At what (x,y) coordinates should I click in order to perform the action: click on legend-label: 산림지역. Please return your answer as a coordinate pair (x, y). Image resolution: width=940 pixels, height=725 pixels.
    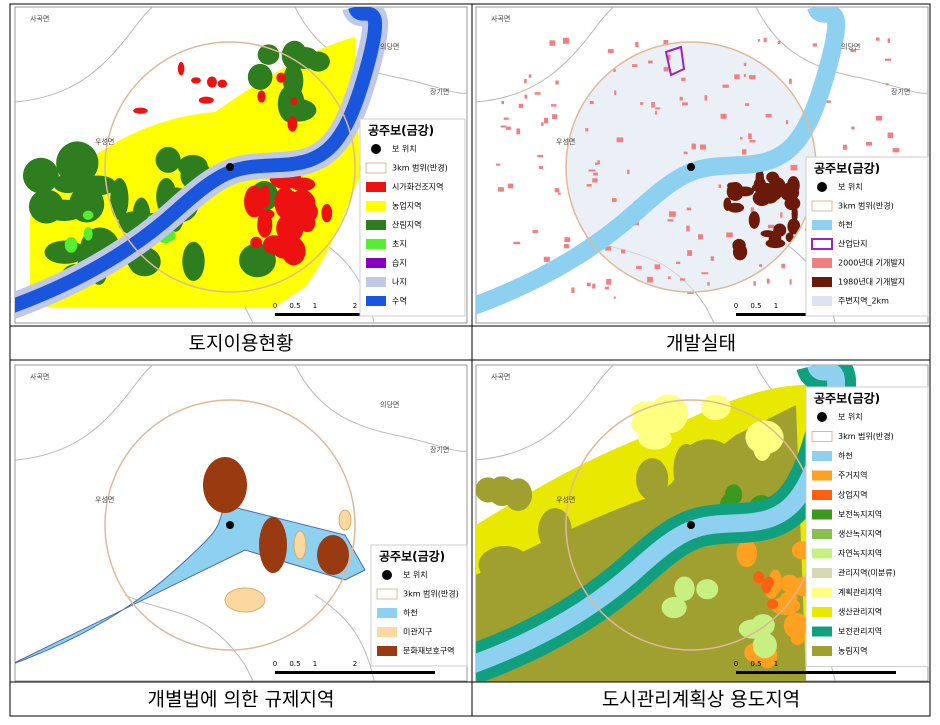
    Looking at the image, I should click on (406, 225).